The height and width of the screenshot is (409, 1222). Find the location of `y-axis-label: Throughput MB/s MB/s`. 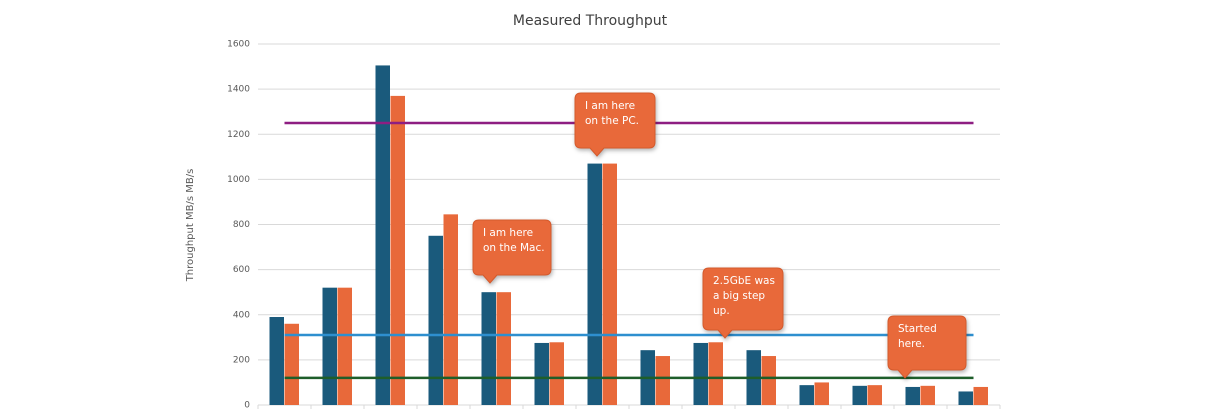

y-axis-label: Throughput MB/s MB/s is located at coordinates (190, 226).